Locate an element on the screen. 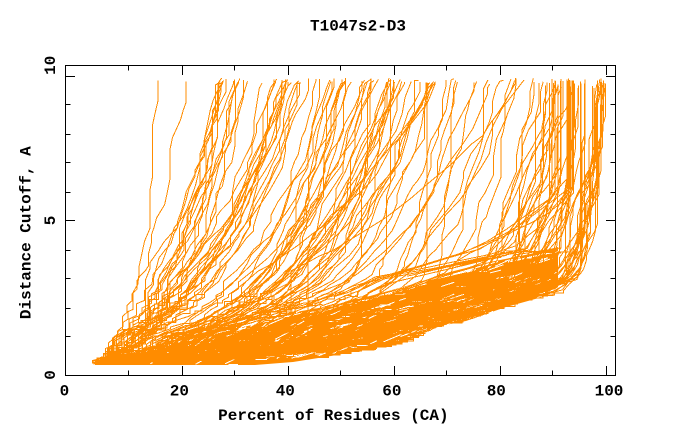  svg-text: 5 is located at coordinates (51, 221).